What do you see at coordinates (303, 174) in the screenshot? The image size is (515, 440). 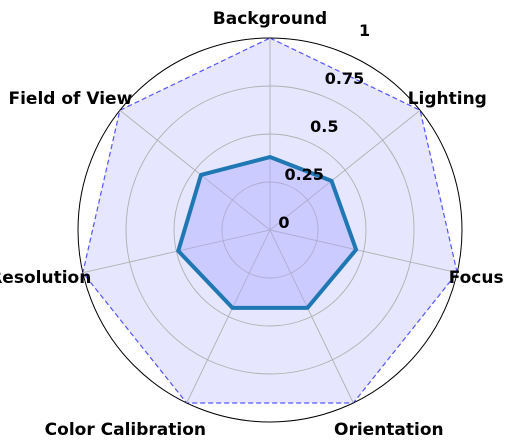 I see `r-tick-label: 0.25` at bounding box center [303, 174].